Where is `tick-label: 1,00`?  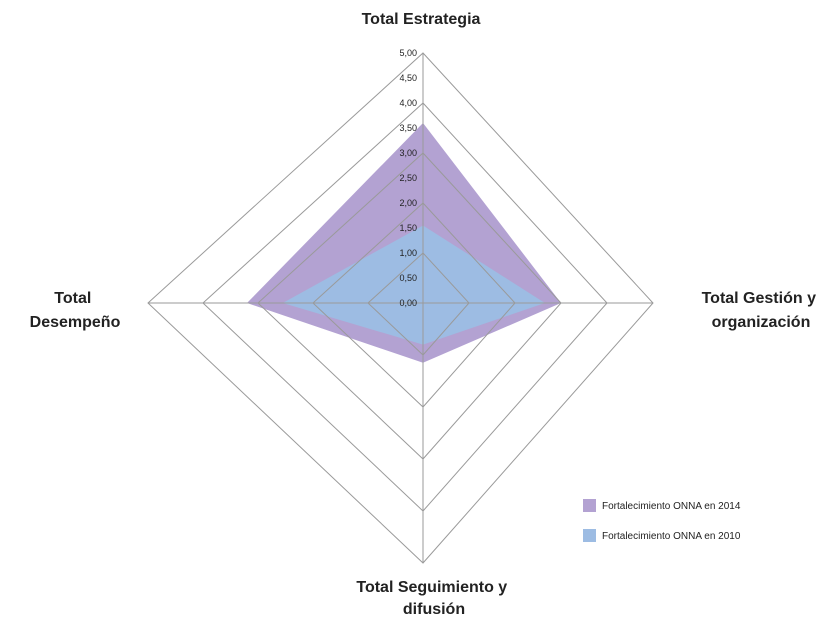
tick-label: 1,00 is located at coordinates (408, 253).